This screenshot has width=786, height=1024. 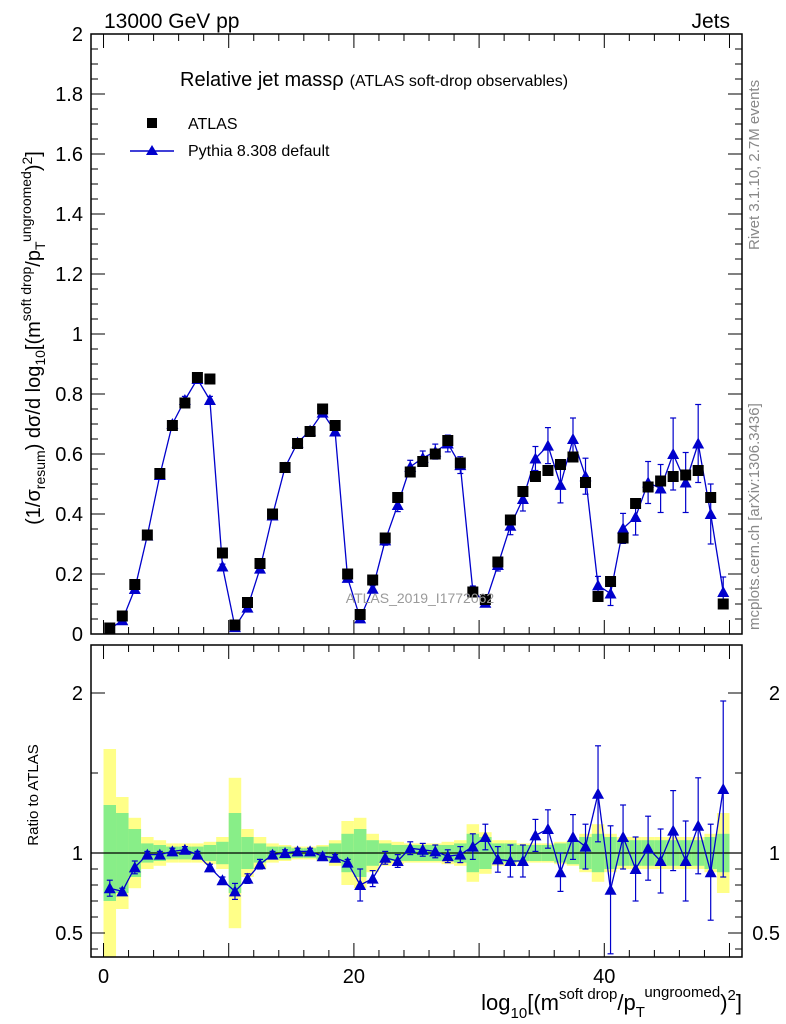 What do you see at coordinates (459, 81) in the screenshot?
I see `chart-title-sub: (ATLAS soft-drop observables)` at bounding box center [459, 81].